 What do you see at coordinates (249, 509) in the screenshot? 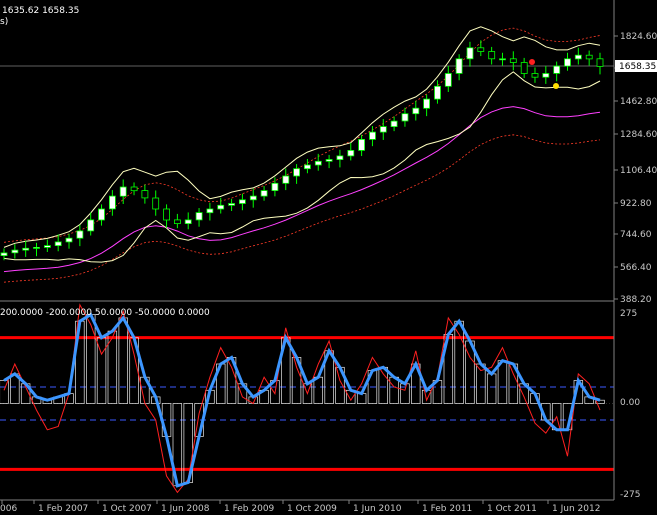
I see `time-tick-label: 1 Feb 2009` at bounding box center [249, 509].